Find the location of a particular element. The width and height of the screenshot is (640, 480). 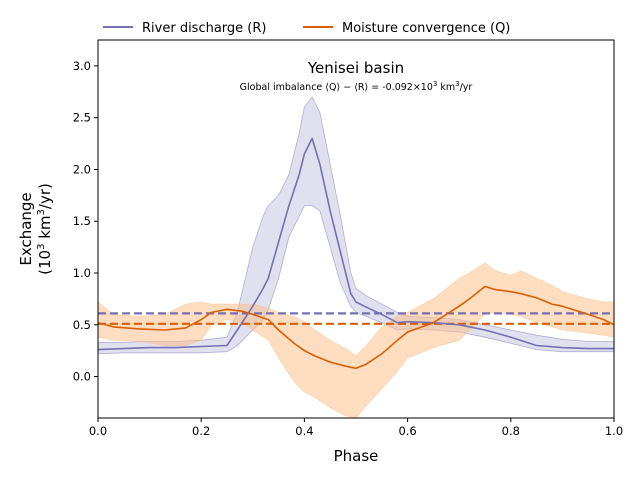

y-tick-label: 0.5 is located at coordinates (82, 325).